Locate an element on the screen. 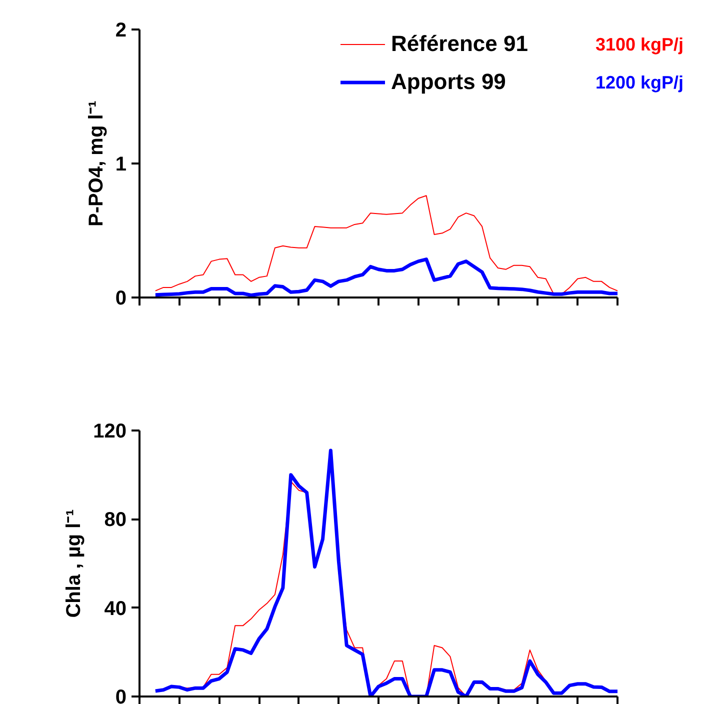 The image size is (722, 704). y-tick-label: 120 is located at coordinates (110, 431).